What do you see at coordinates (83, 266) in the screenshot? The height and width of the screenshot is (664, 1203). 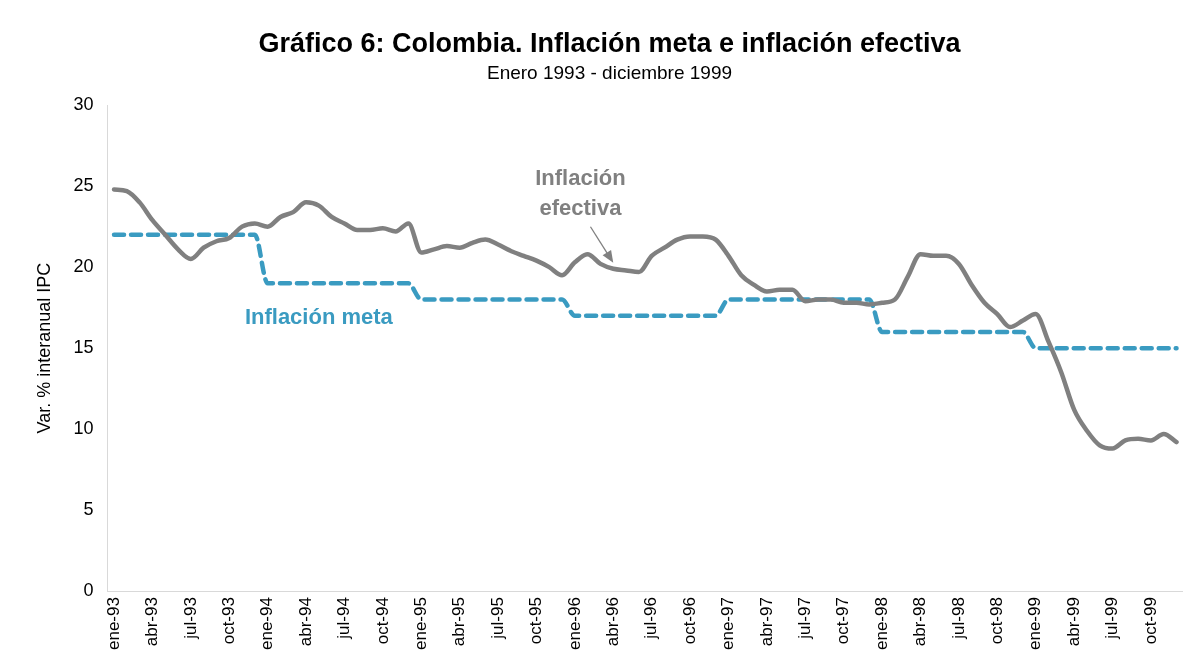 I see `y-tick-label: 20` at bounding box center [83, 266].